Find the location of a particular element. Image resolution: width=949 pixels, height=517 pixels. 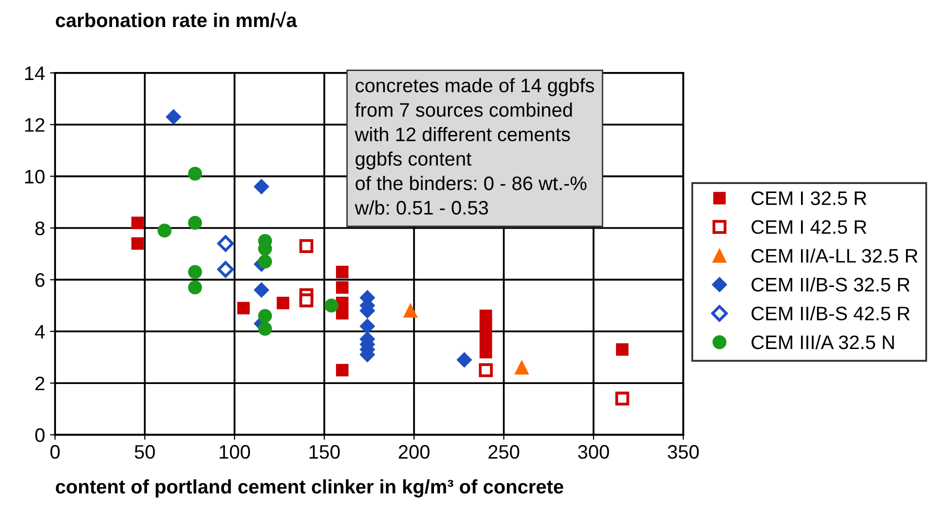

x-tick-label: 100 is located at coordinates (235, 452).